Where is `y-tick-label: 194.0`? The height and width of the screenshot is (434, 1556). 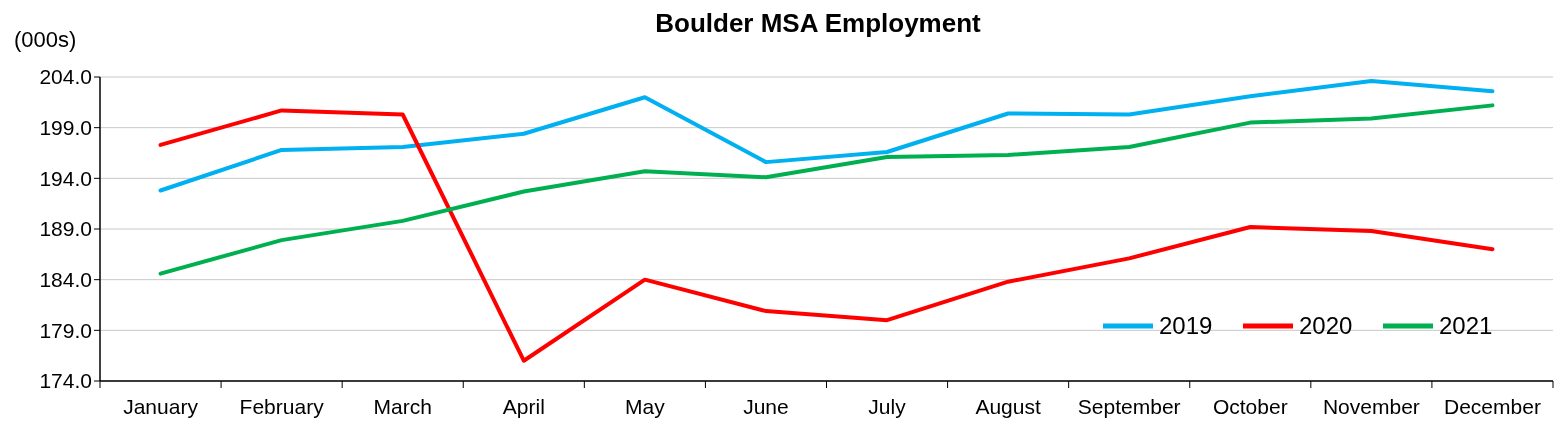 y-tick-label: 194.0 is located at coordinates (65, 178).